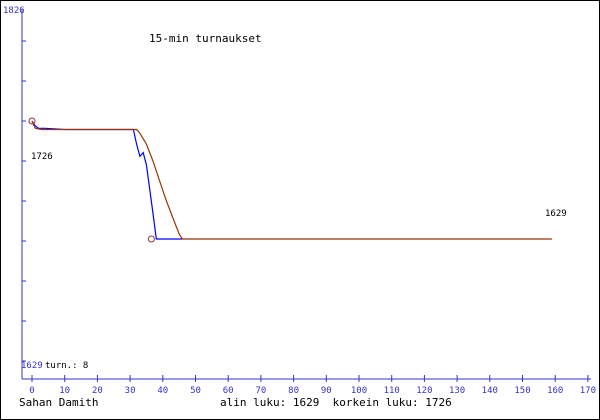 This screenshot has height=420, width=600. I want to click on x-tick-label: 30, so click(130, 391).